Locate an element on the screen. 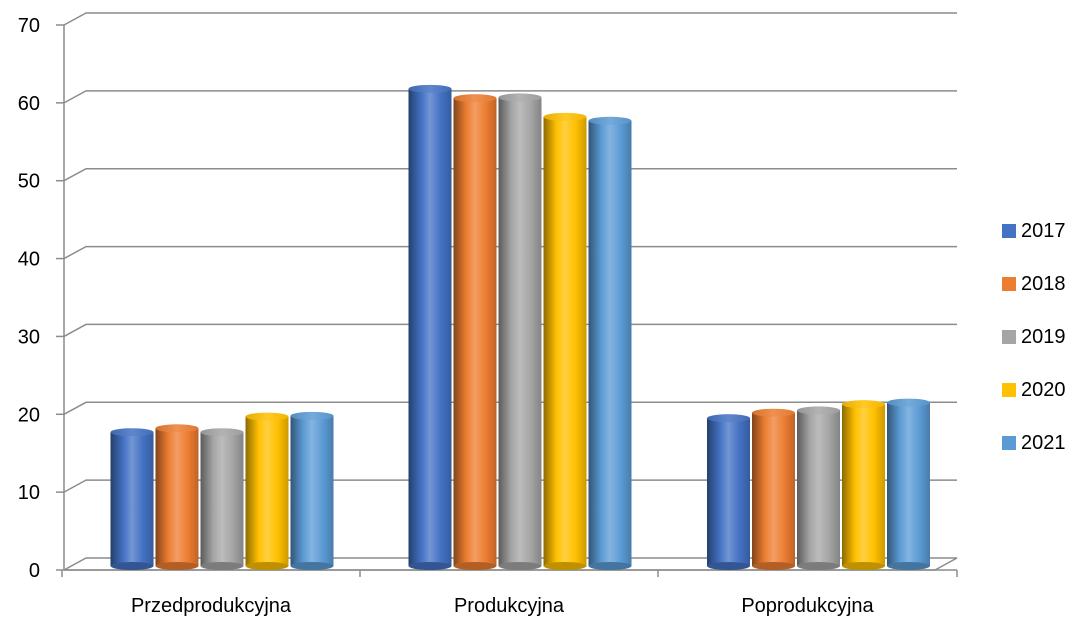 This screenshot has height=624, width=1078. bar-2019-produkcyjna is located at coordinates (520, 332).